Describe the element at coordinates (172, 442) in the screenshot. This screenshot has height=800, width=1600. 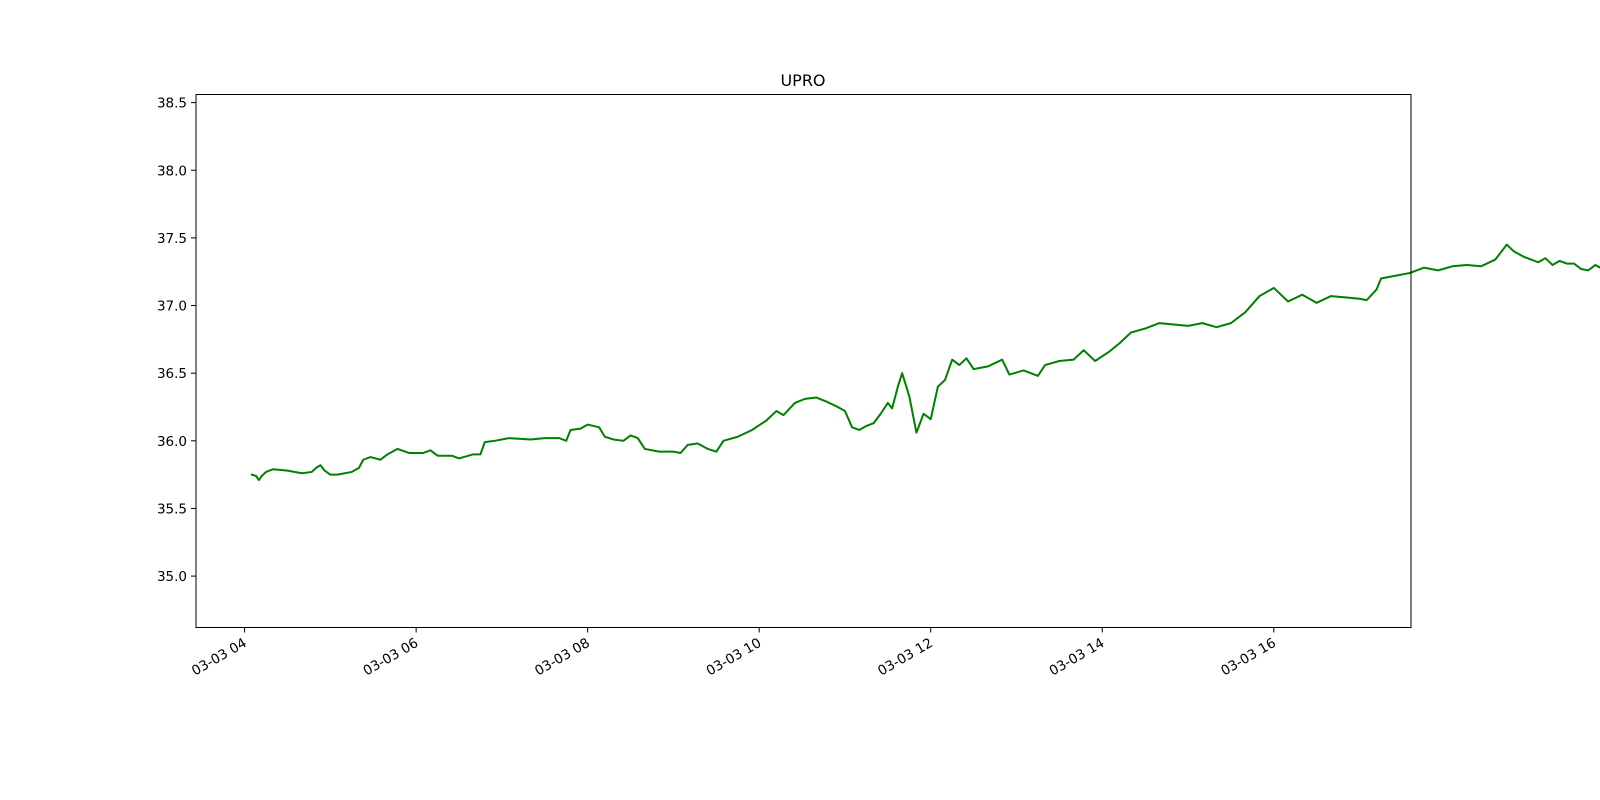
I see `y-tick-label: 36.0` at that location.